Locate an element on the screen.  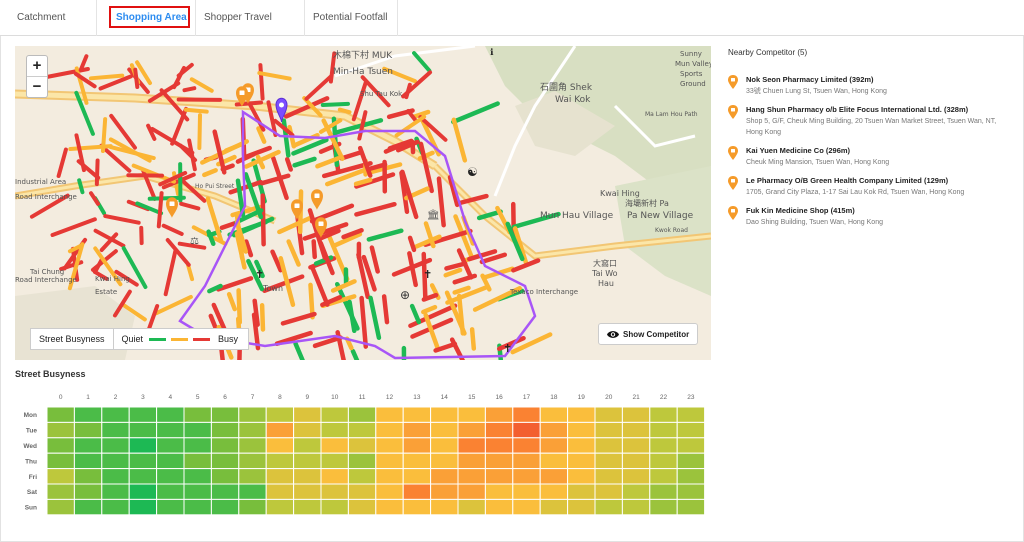
map-label: Texaco Interchange is located at coordinates (543, 292).